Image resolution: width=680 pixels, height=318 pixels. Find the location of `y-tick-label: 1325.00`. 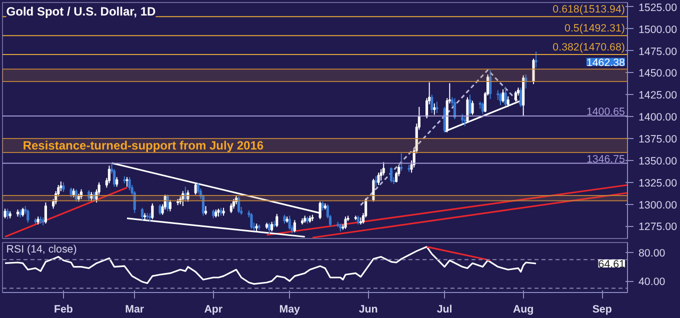

y-tick-label: 1325.00 is located at coordinates (658, 183).